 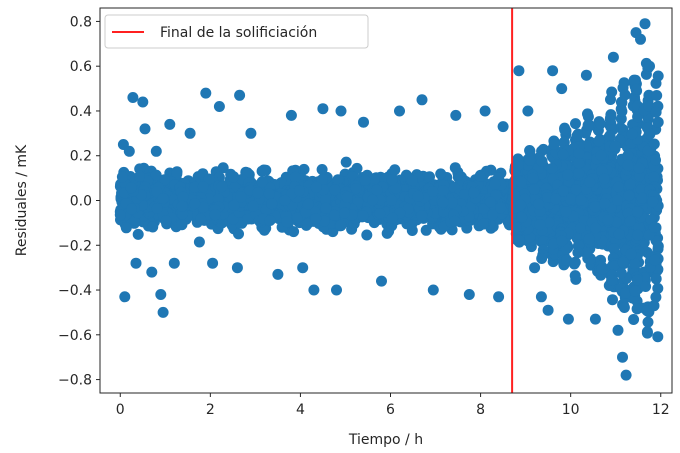 I want to click on x-tick-label: 10, so click(x=571, y=410).